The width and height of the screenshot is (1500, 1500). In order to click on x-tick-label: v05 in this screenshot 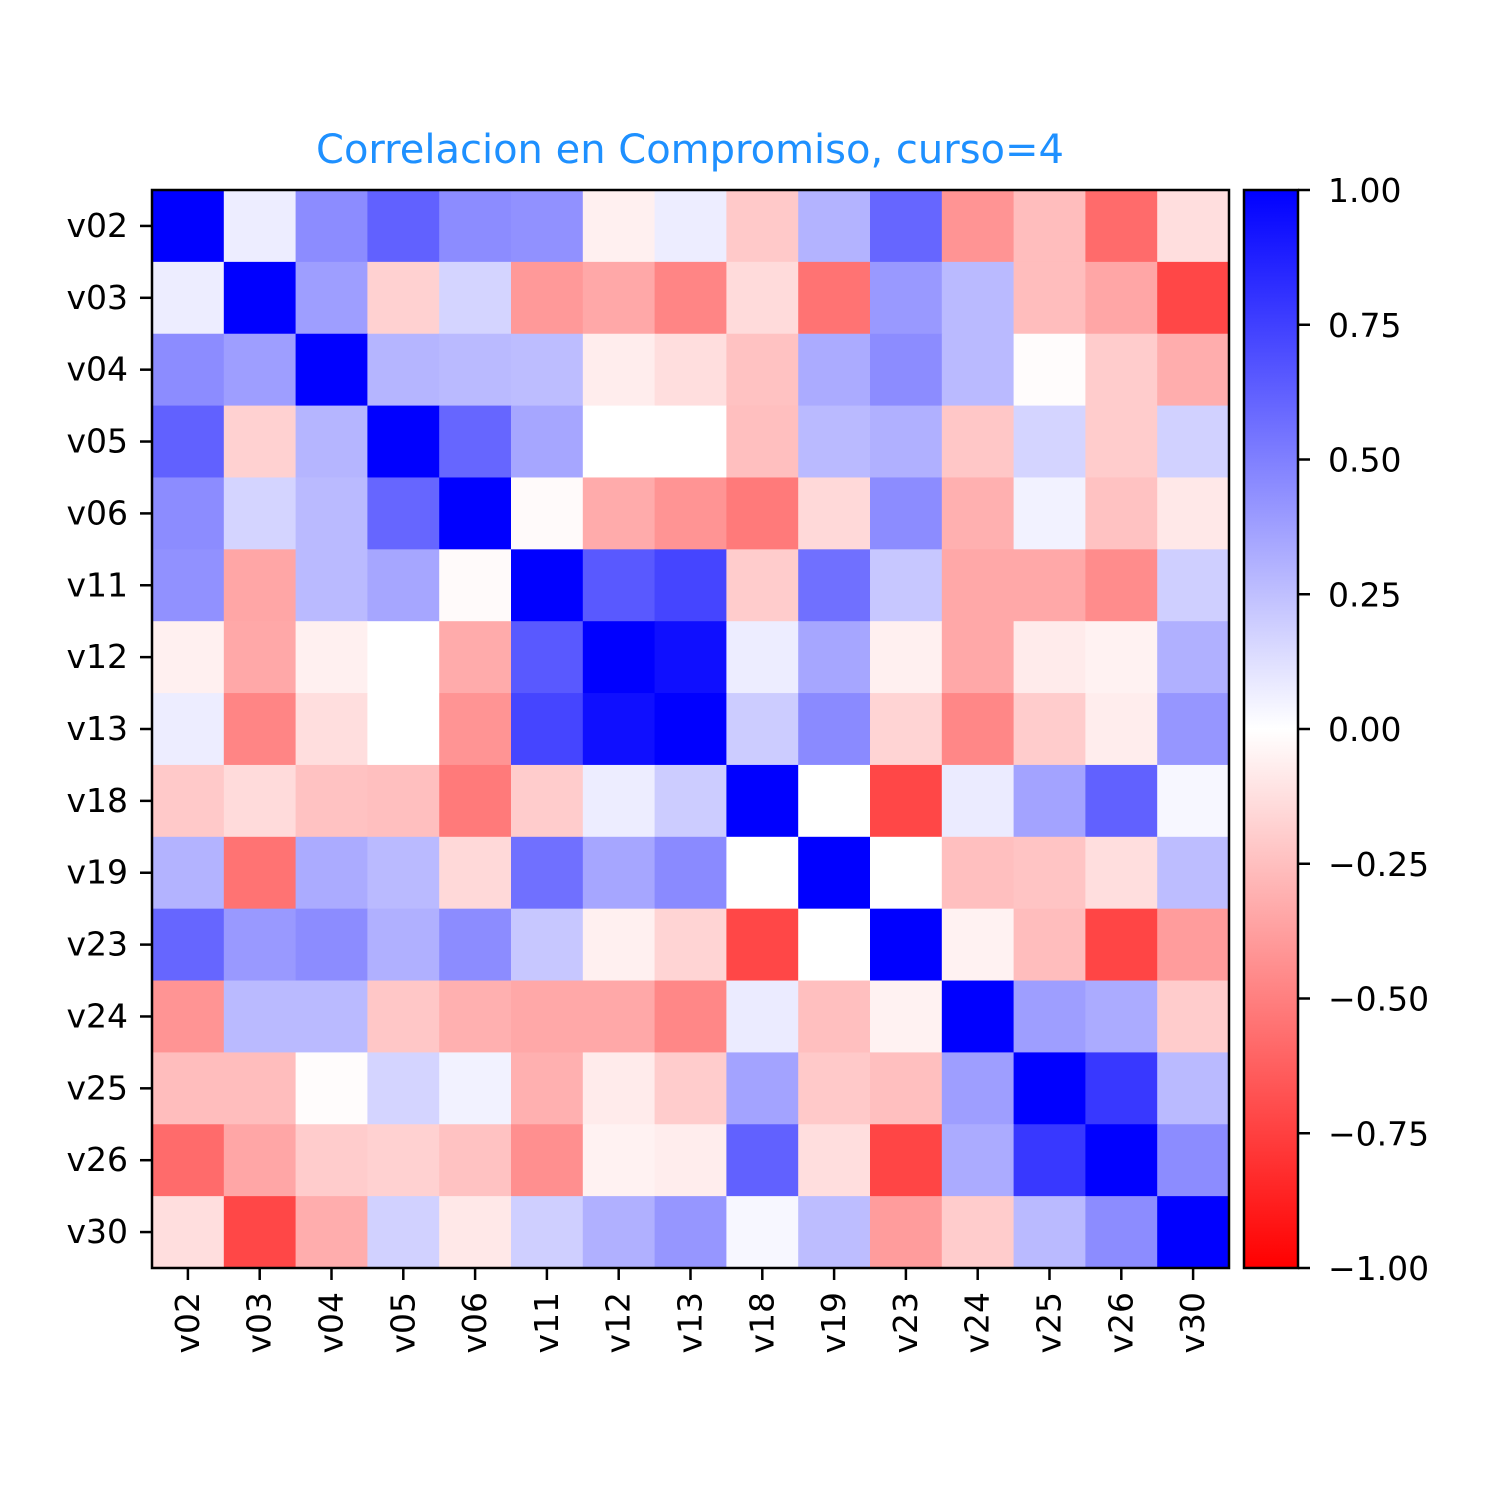, I will do `click(402, 1323)`.